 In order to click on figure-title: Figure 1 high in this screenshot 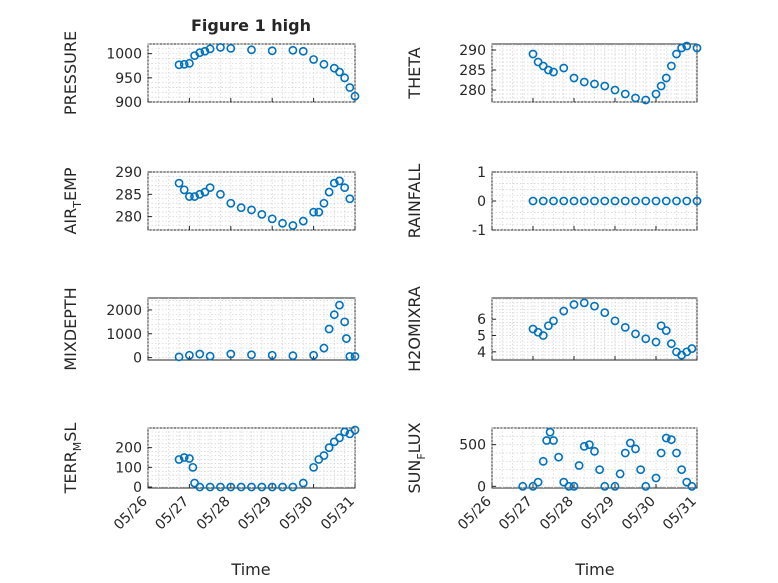, I will do `click(251, 25)`.